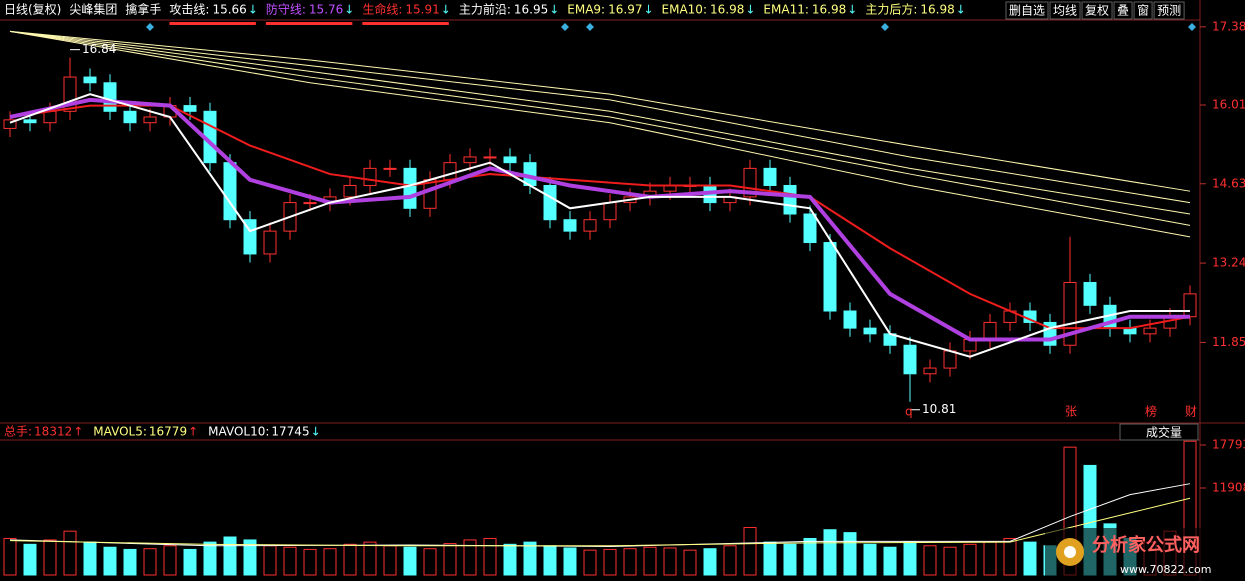 The height and width of the screenshot is (581, 1245). I want to click on indicator-label: EMA11:, so click(785, 10).